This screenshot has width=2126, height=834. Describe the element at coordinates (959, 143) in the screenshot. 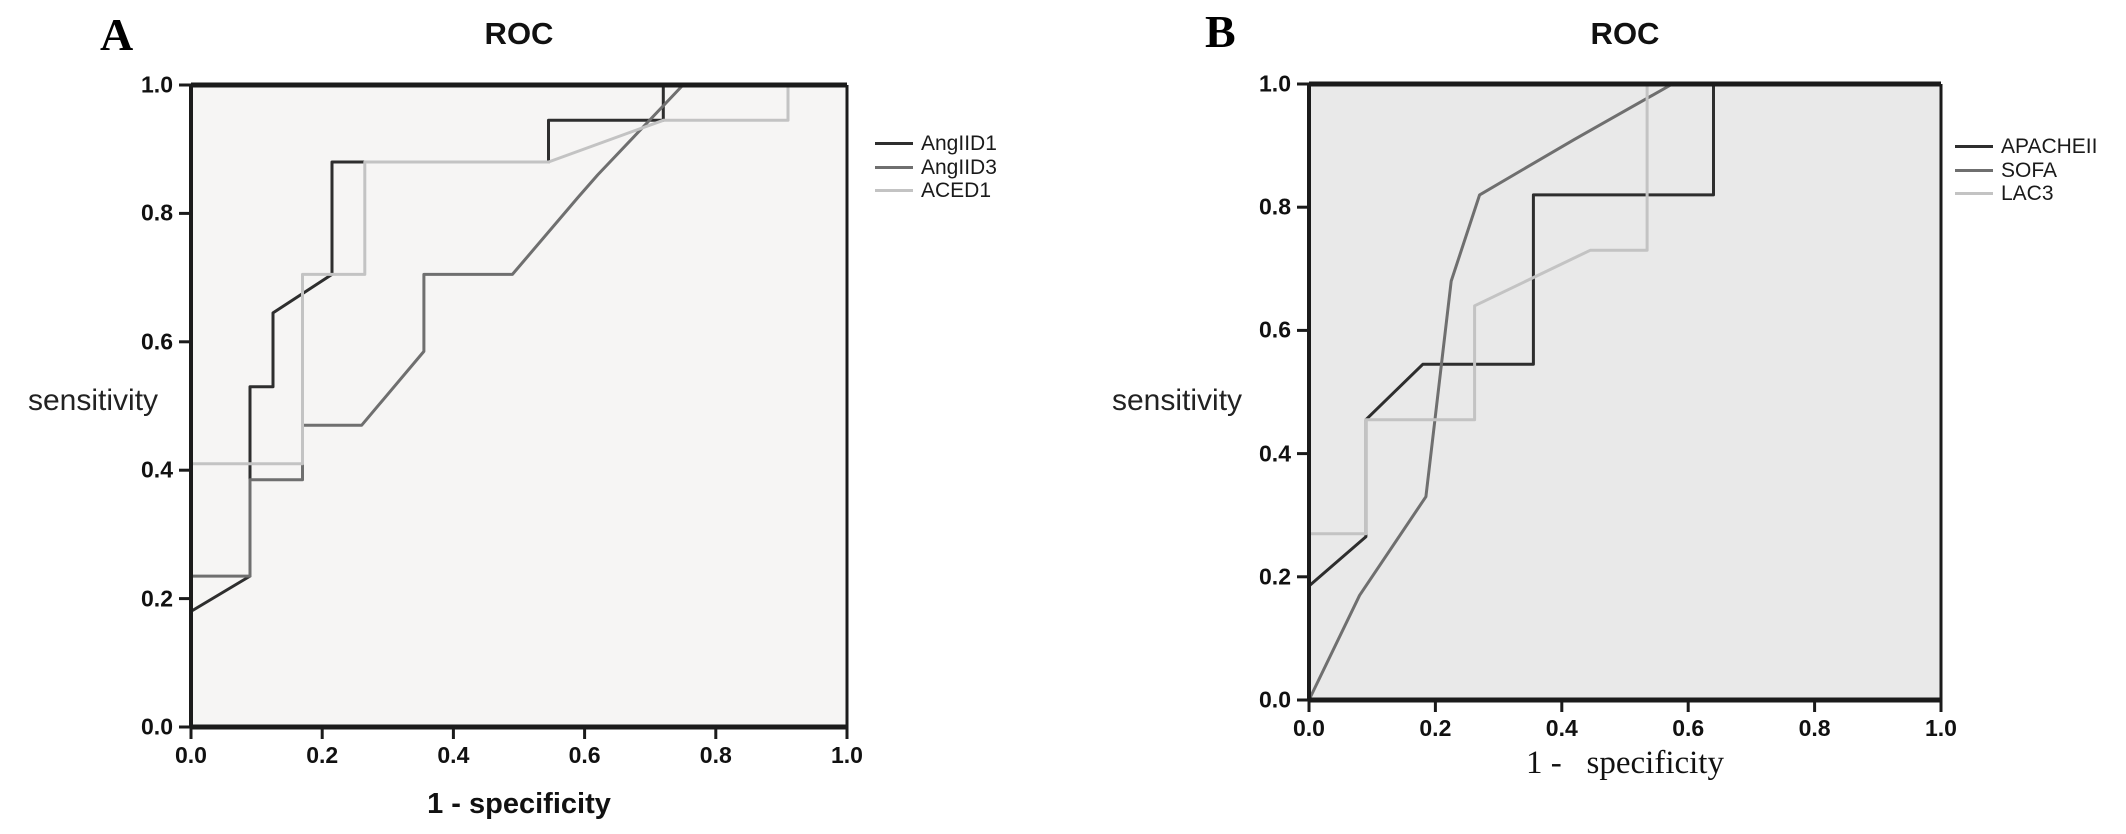

I see `legend-label: AngIID1` at that location.